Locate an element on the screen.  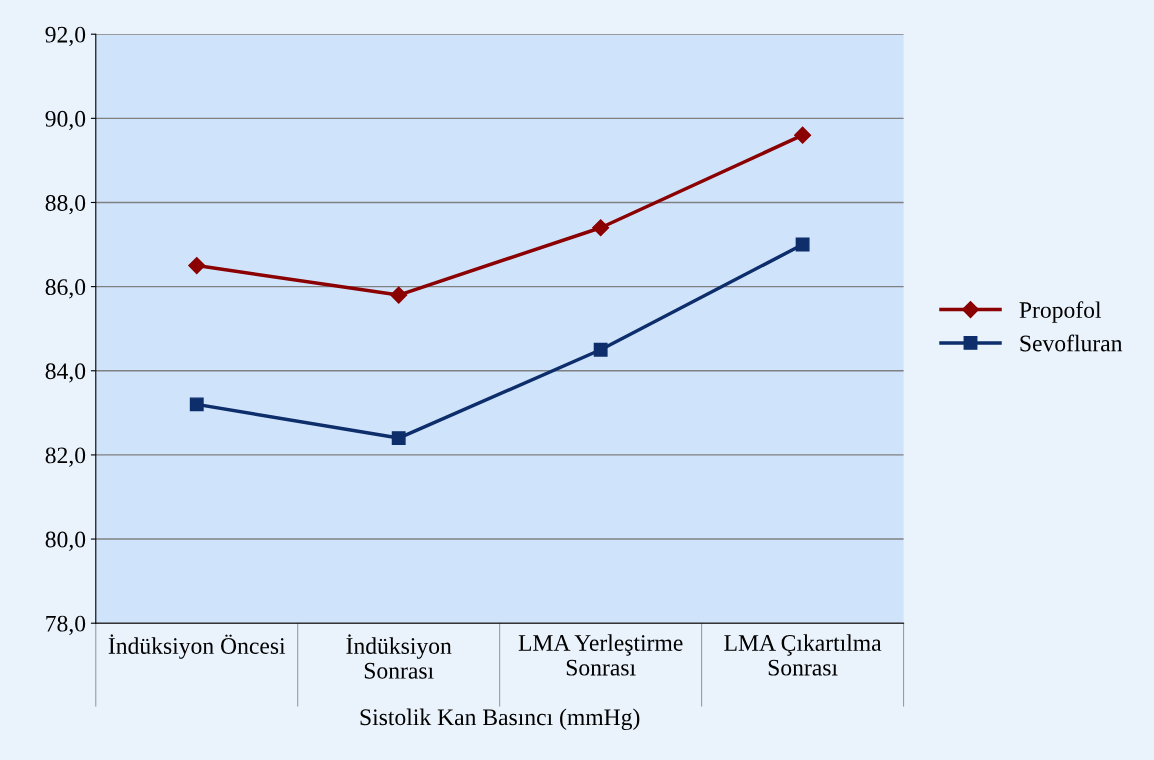
legend-label: Propofol is located at coordinates (1060, 312).